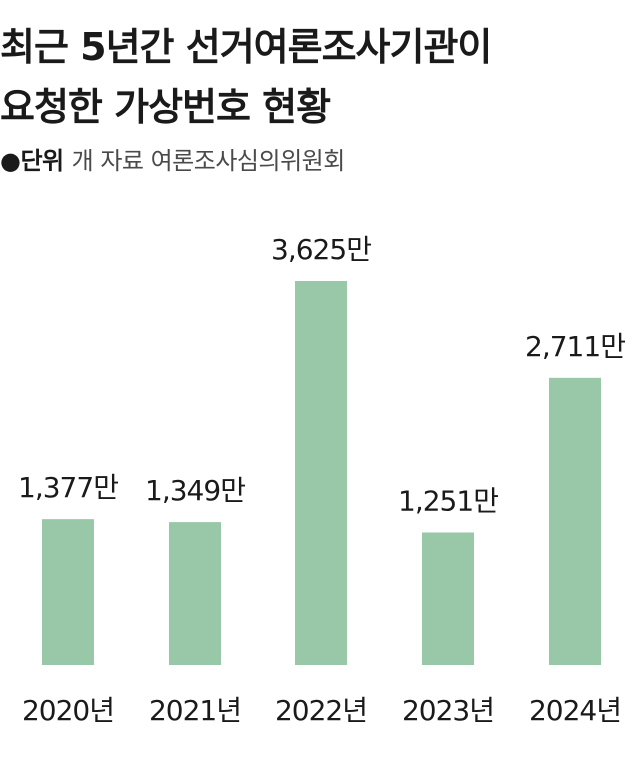 This screenshot has height=774, width=640. I want to click on category-label-2021년: 2021년, so click(195, 710).